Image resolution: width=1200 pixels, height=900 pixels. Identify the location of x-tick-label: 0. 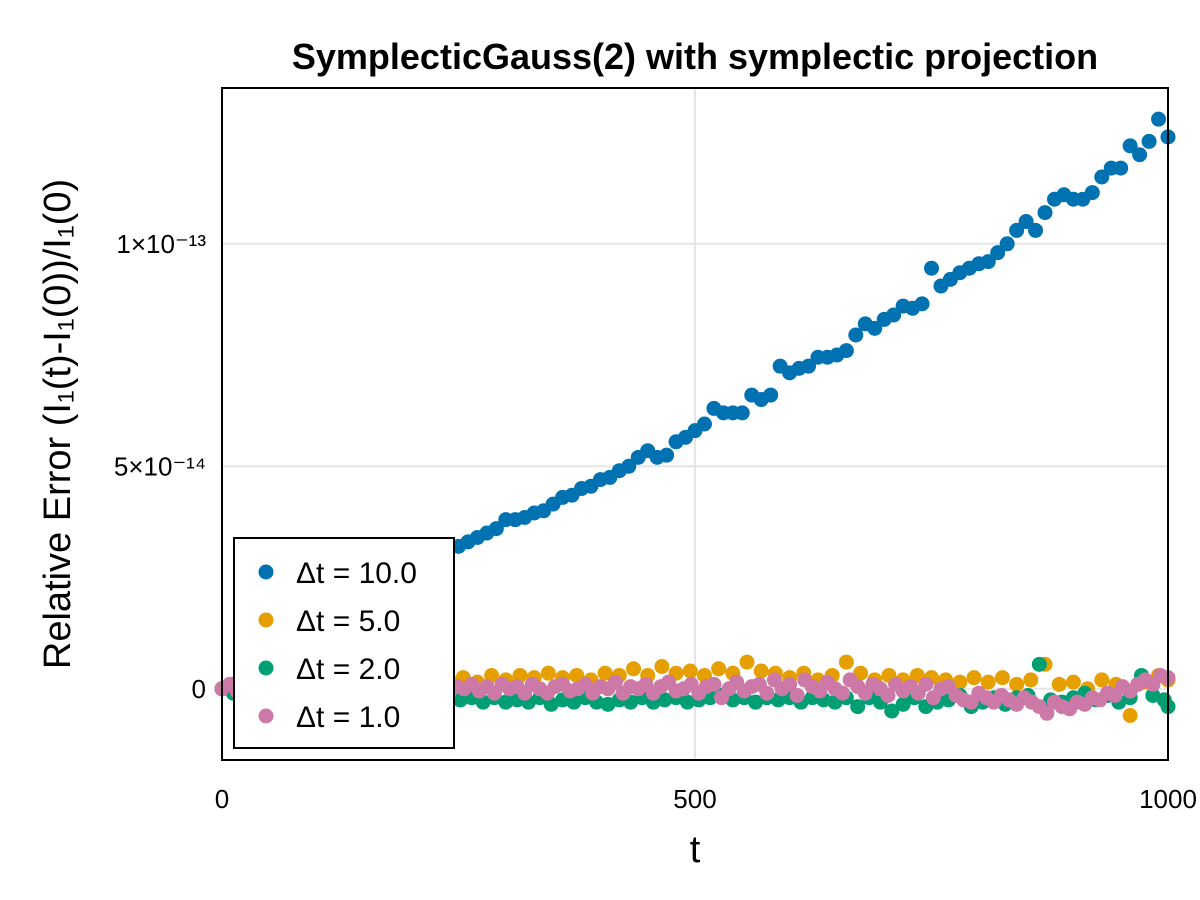
(222, 799).